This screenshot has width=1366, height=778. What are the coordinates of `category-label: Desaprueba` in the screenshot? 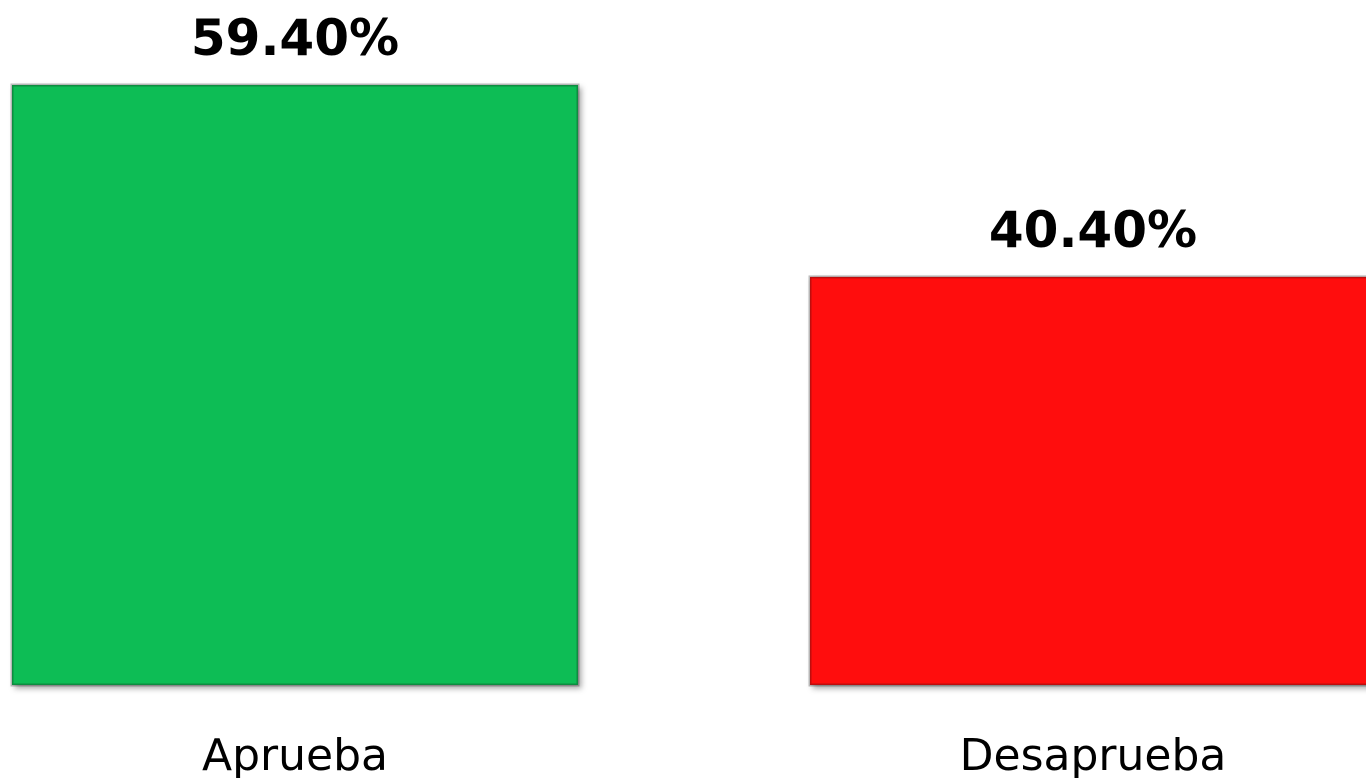 It's located at (1093, 754).